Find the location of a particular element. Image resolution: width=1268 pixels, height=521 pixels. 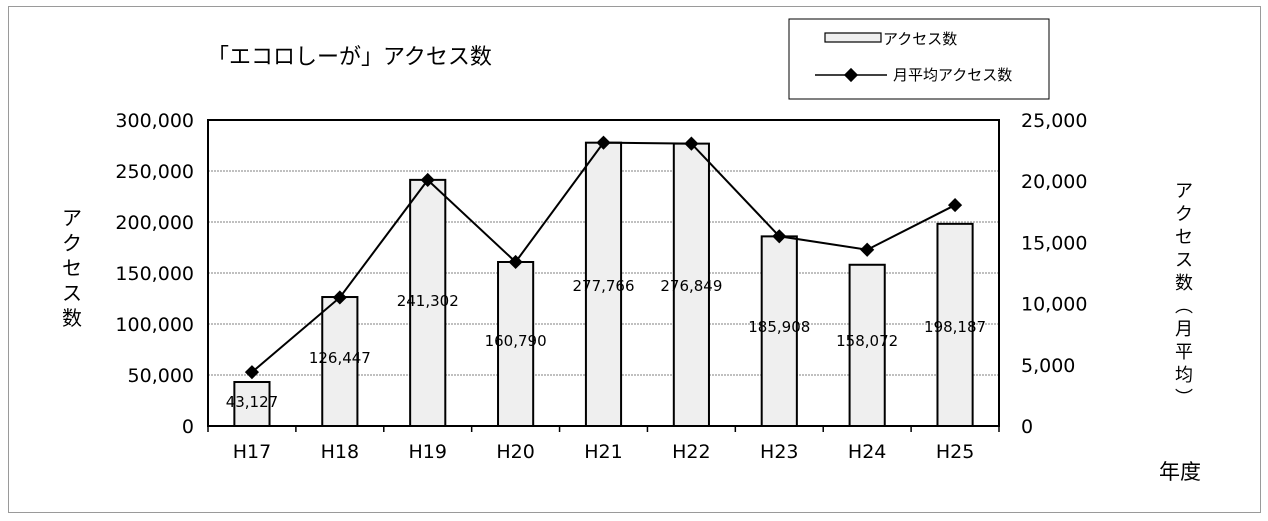

y2-axis-title-char: セ is located at coordinates (1184, 237).